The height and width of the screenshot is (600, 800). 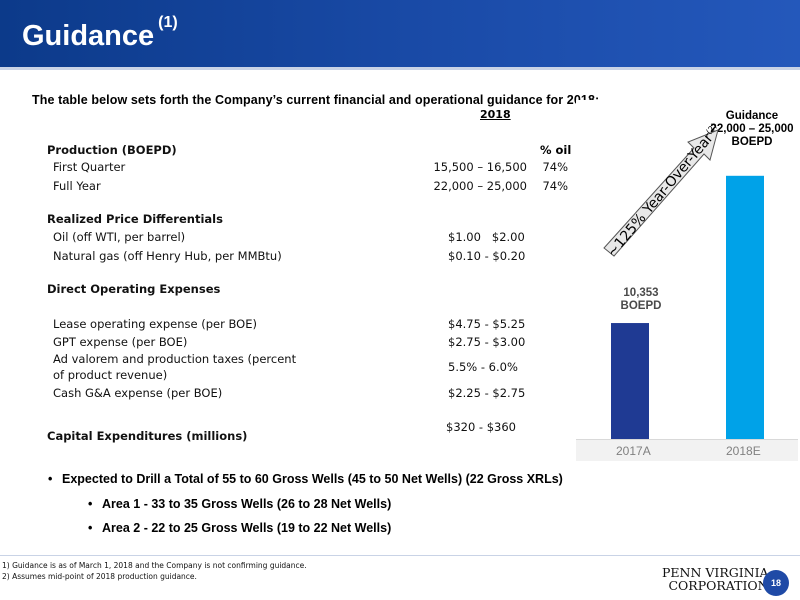 What do you see at coordinates (147, 436) in the screenshot?
I see `section-heading-capex: Capital Expenditures (millions)` at bounding box center [147, 436].